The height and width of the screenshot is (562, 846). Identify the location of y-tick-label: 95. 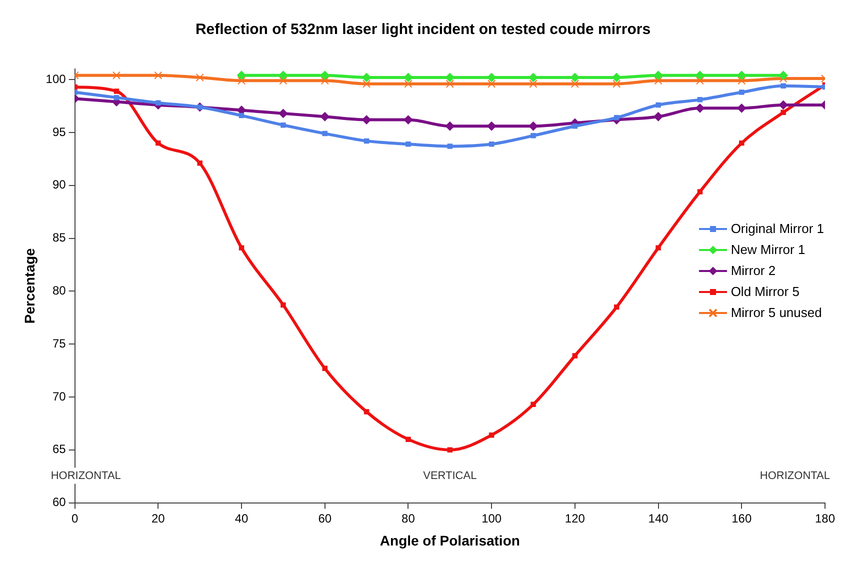
(59, 131).